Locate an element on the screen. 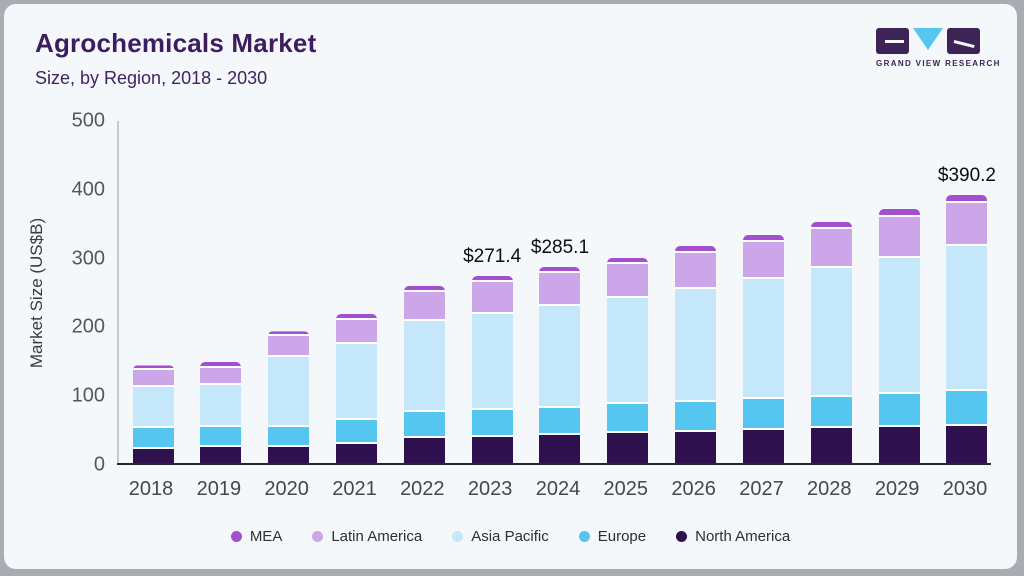 The height and width of the screenshot is (576, 1024). page-title: Agrochemicals Market is located at coordinates (176, 43).